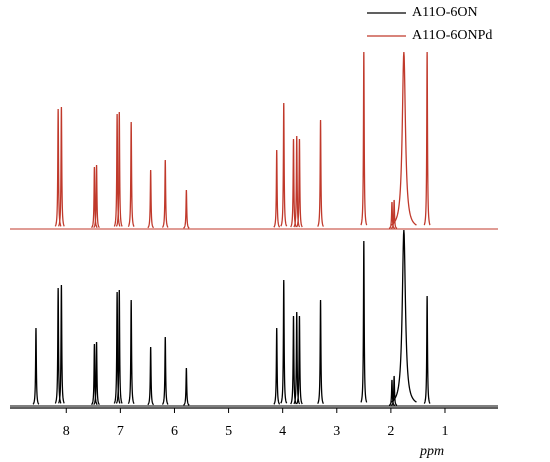  What do you see at coordinates (431, 451) in the screenshot?
I see `x-axis-label: ppm` at bounding box center [431, 451].